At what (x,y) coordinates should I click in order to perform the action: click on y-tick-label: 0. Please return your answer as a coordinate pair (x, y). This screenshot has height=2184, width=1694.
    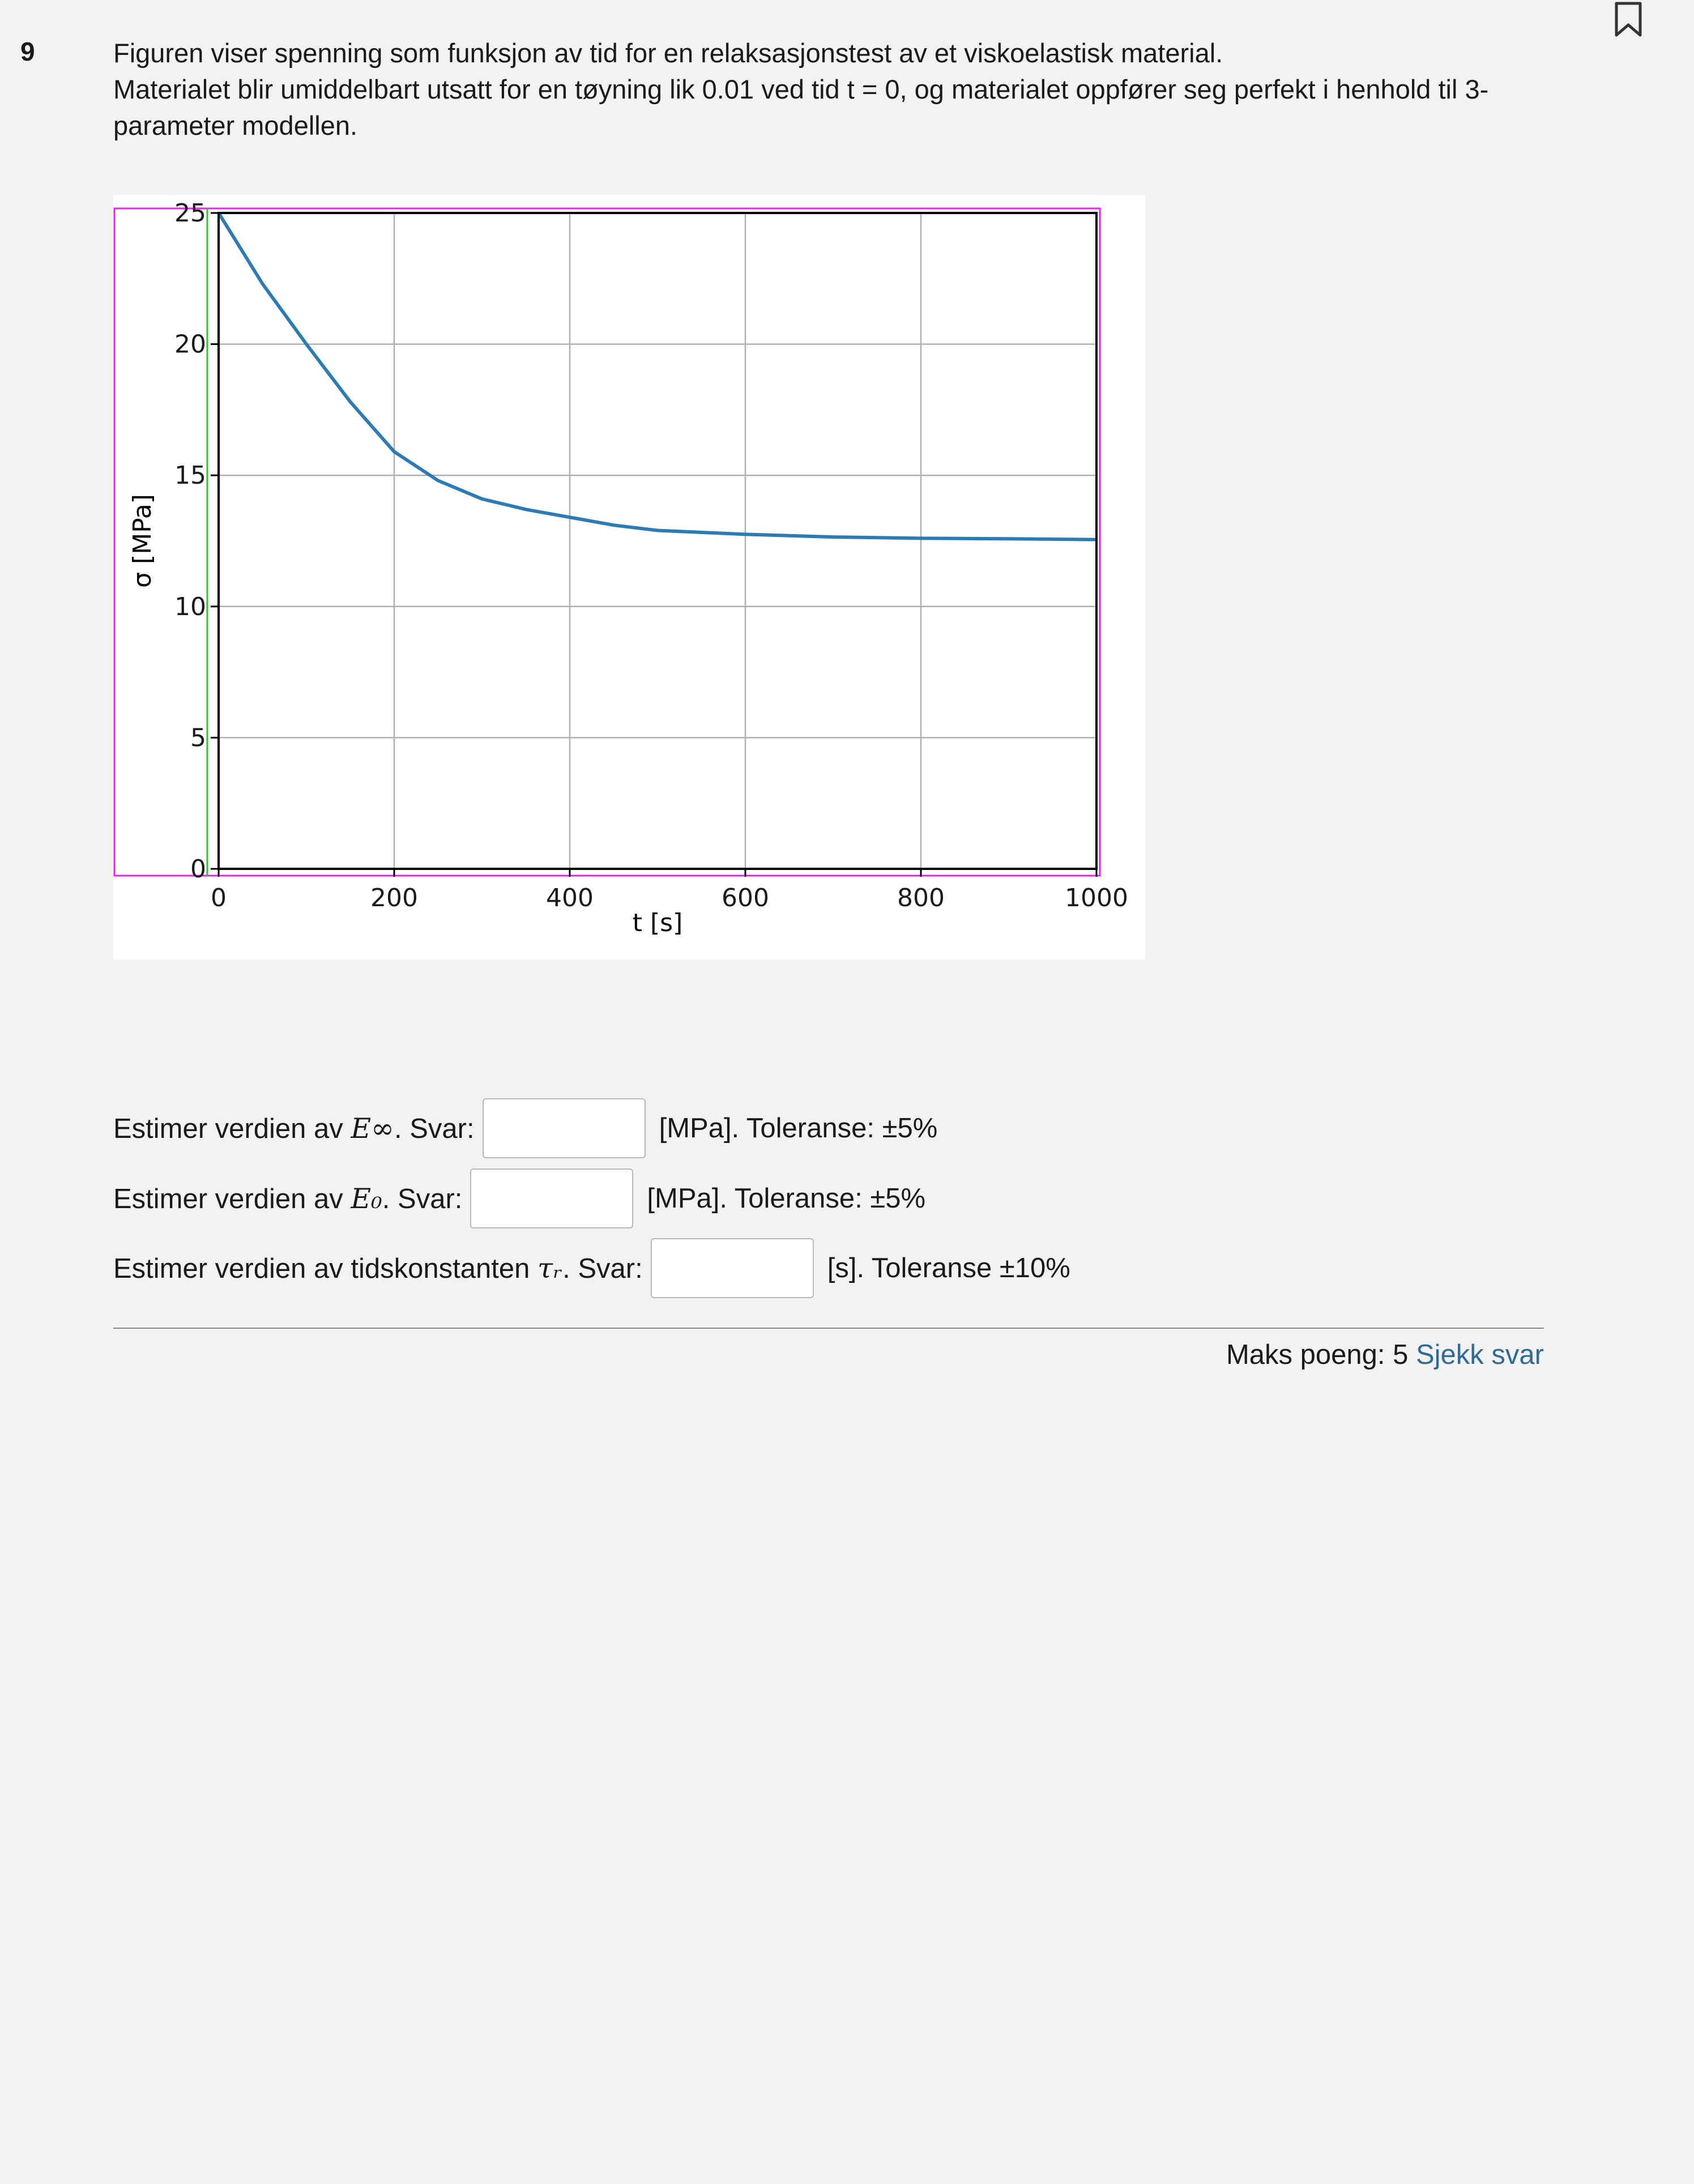
    Looking at the image, I should click on (198, 869).